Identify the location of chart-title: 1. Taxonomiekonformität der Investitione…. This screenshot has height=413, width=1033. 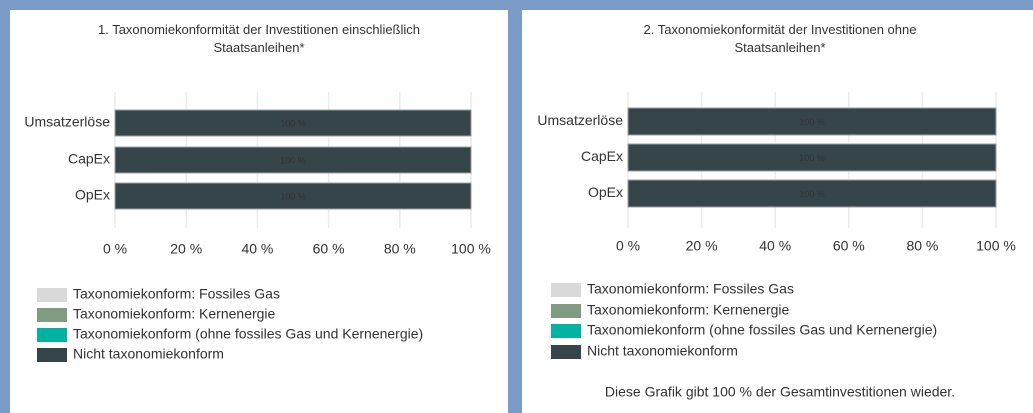
(259, 38).